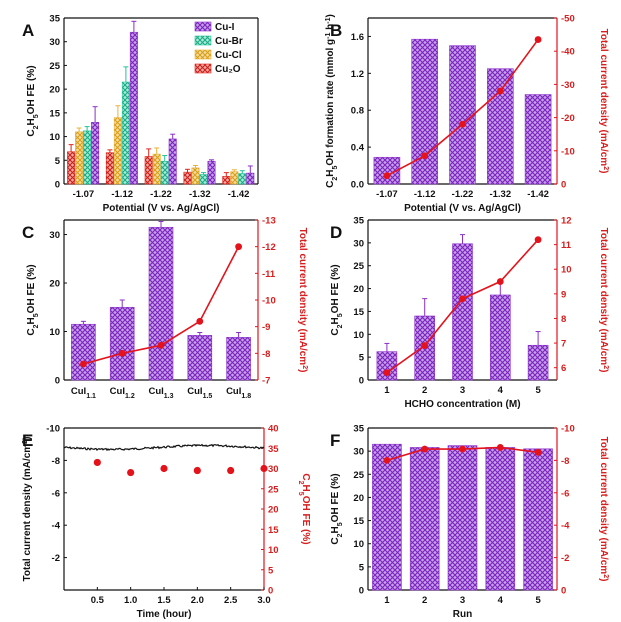 This screenshot has height=622, width=621. What do you see at coordinates (387, 600) in the screenshot?
I see `F-xtick-label: 1` at bounding box center [387, 600].